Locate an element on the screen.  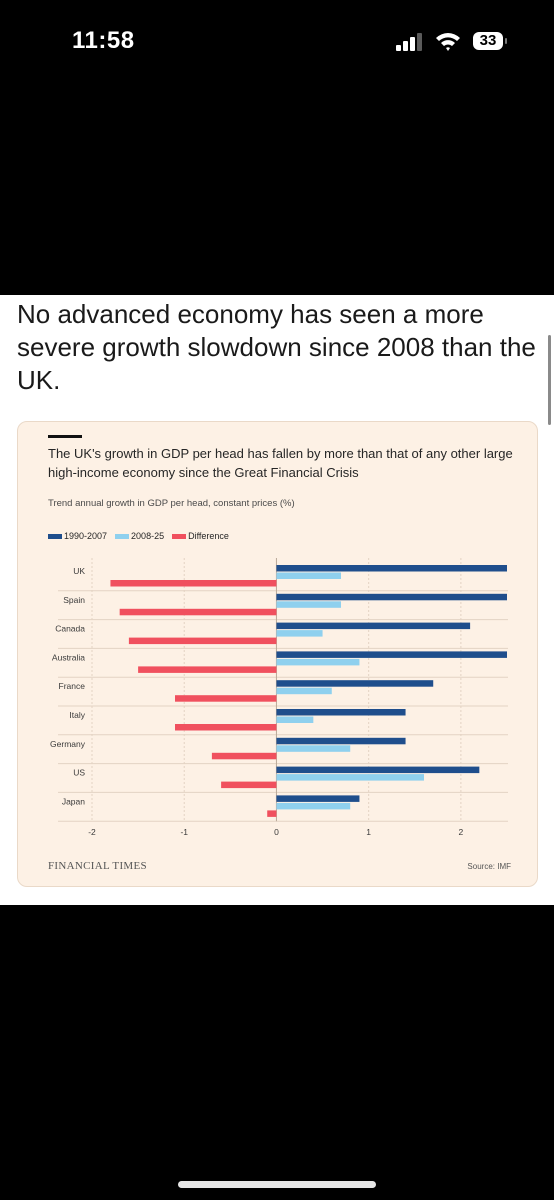
legend-item-difference: Difference is located at coordinates (200, 536).